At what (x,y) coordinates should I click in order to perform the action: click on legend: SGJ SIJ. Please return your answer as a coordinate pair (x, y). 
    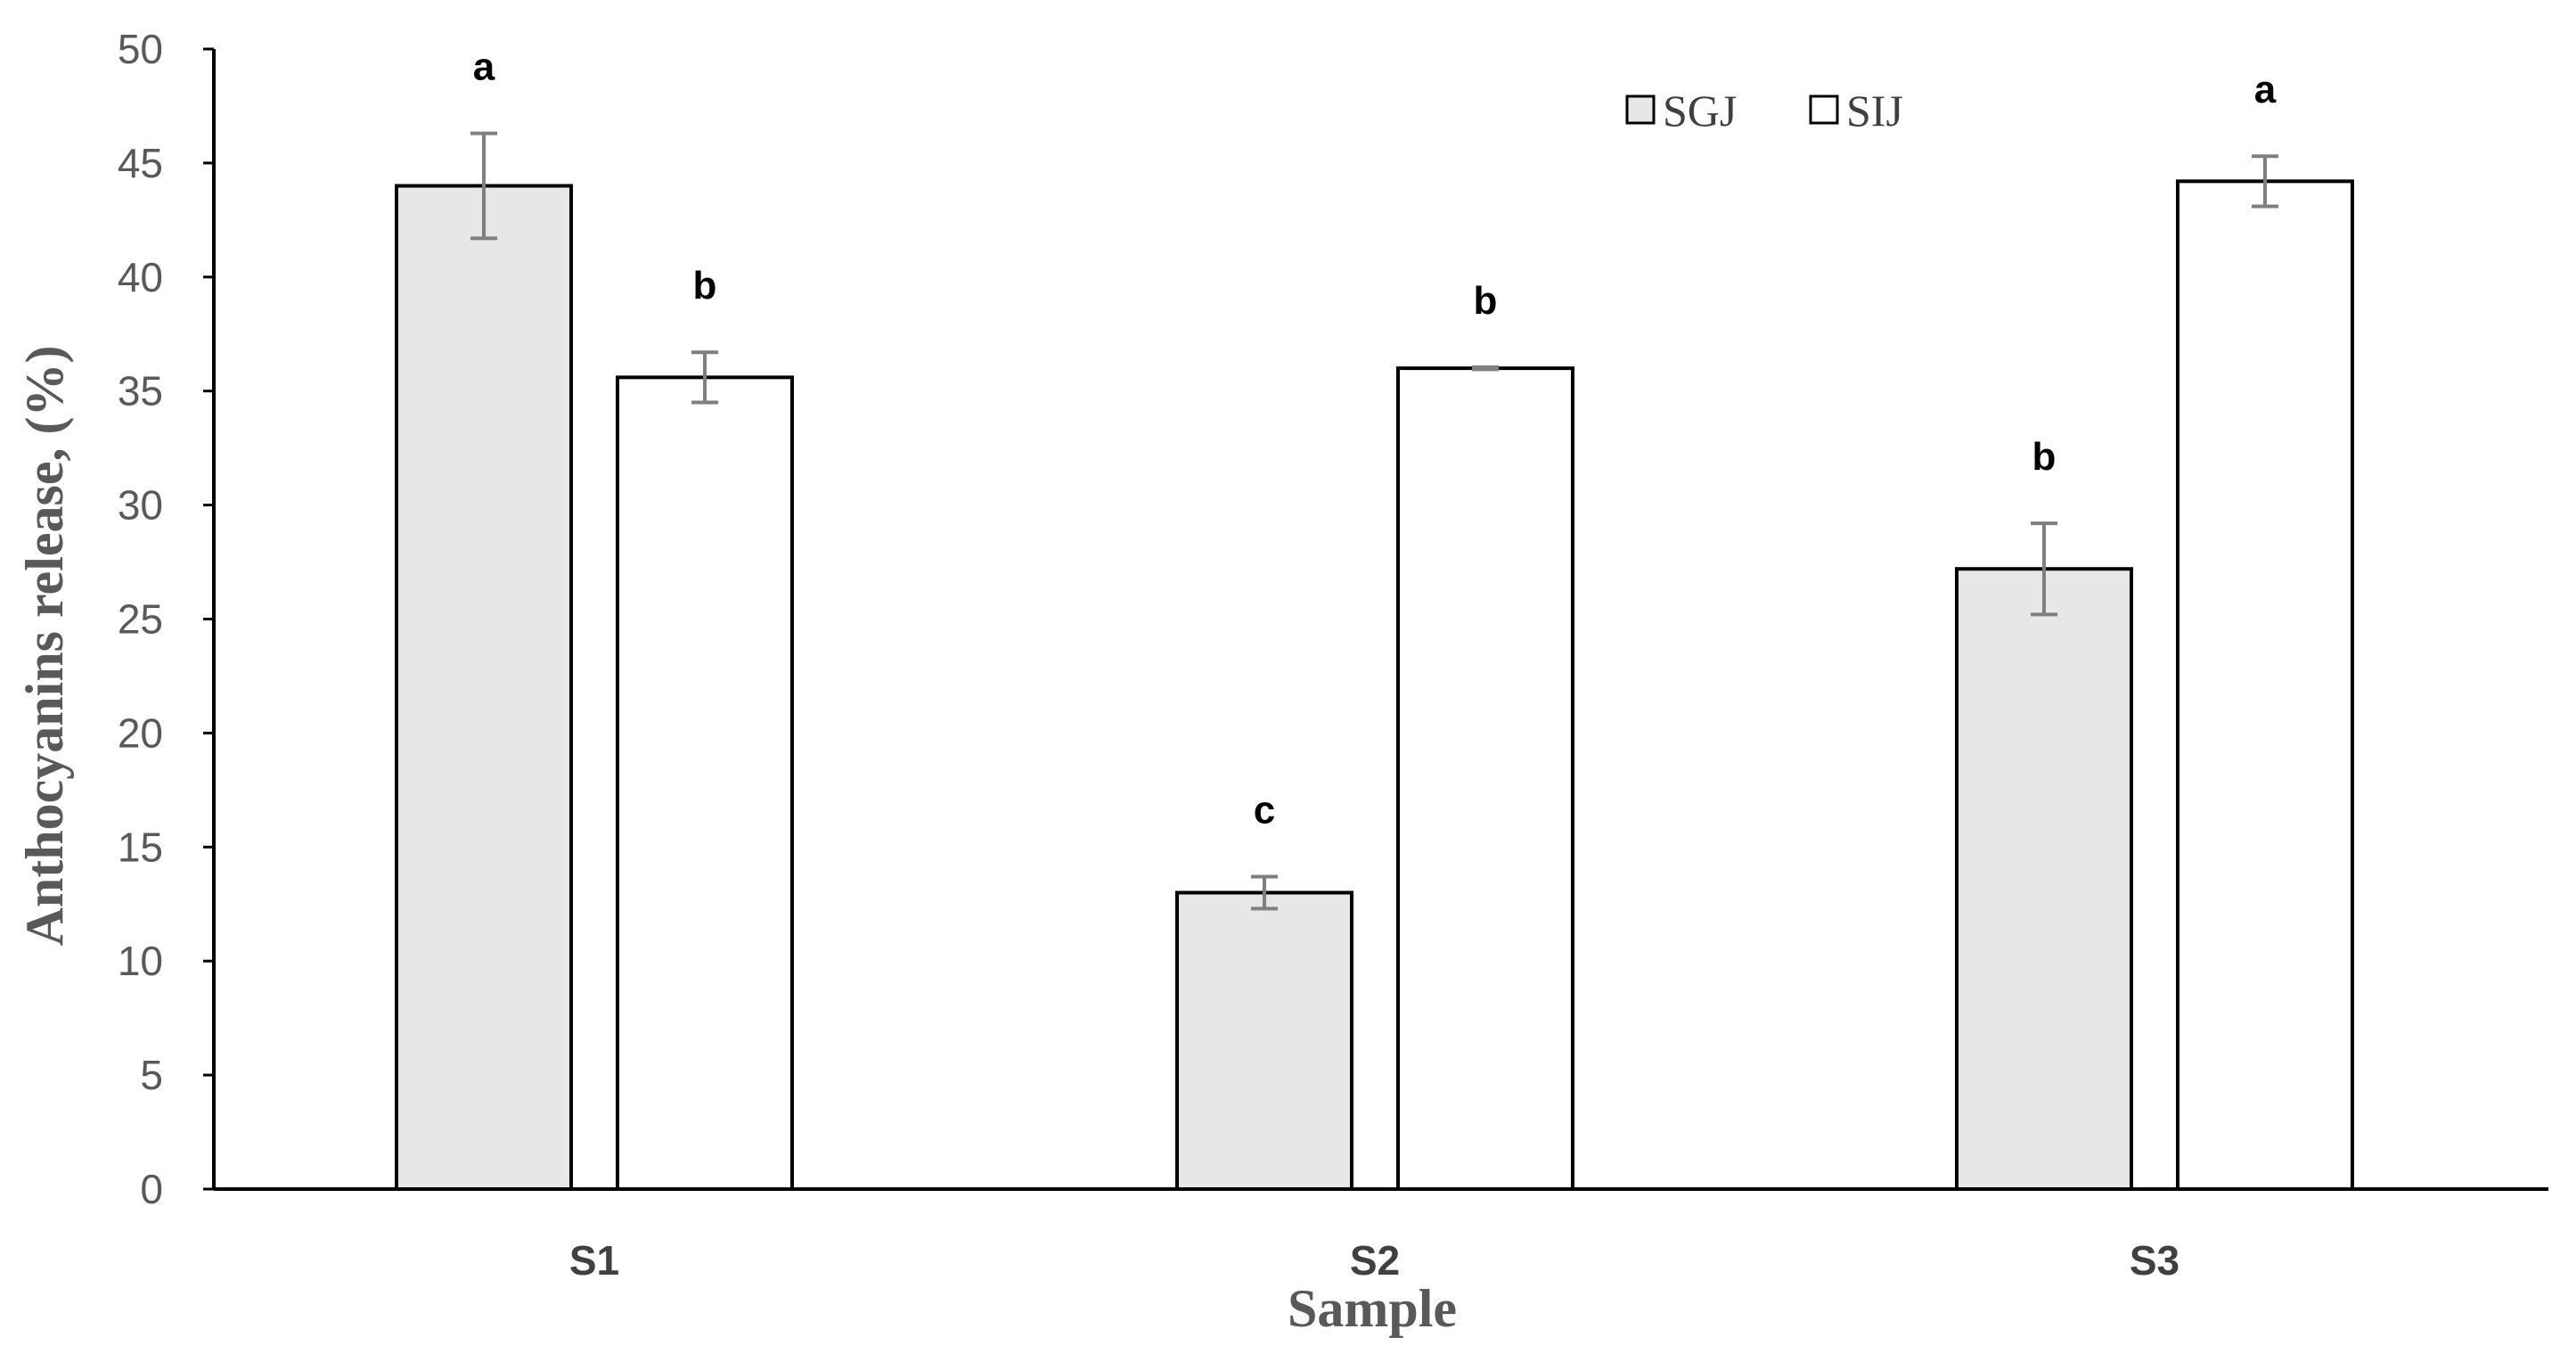
    Looking at the image, I should click on (1764, 111).